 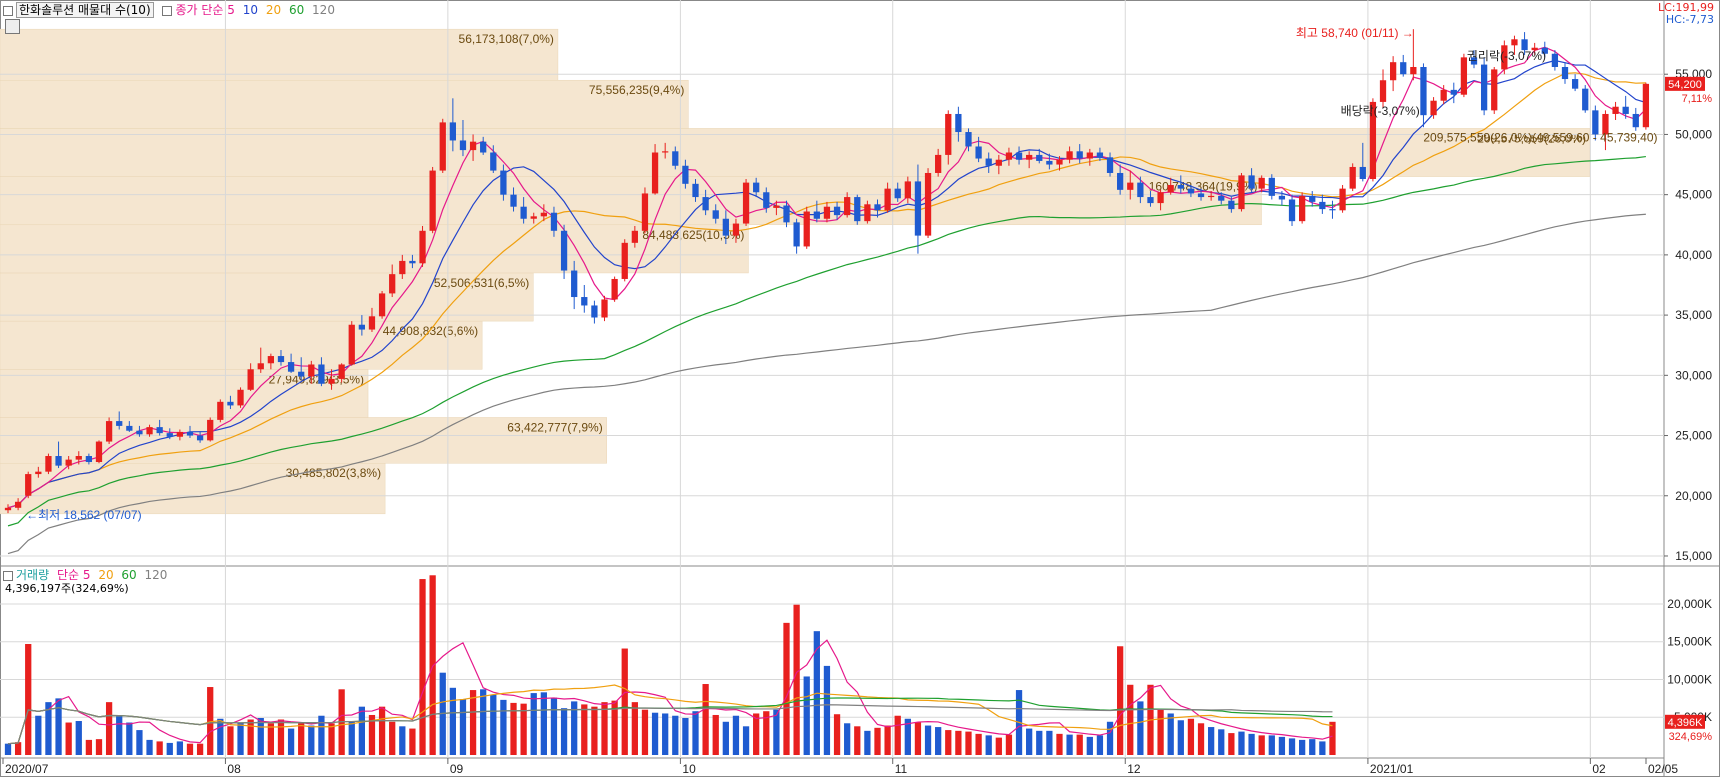 I want to click on volume-panel-icon, so click(x=8, y=575).